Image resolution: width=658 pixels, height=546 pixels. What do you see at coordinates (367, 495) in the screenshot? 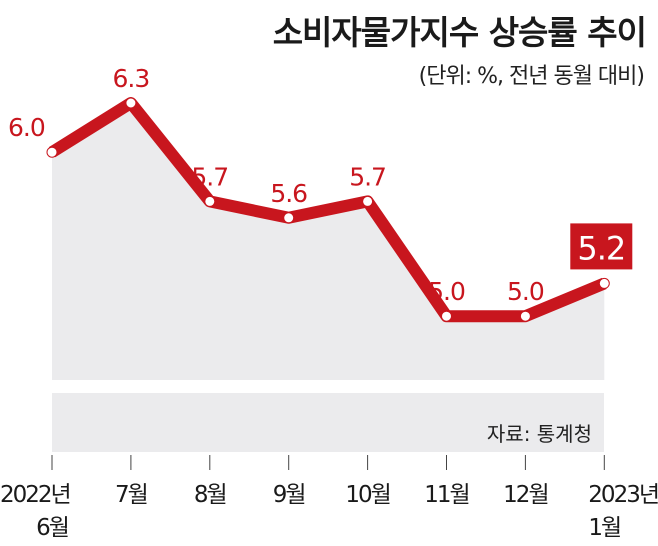
I see `x-tick-label: 10월` at bounding box center [367, 495].